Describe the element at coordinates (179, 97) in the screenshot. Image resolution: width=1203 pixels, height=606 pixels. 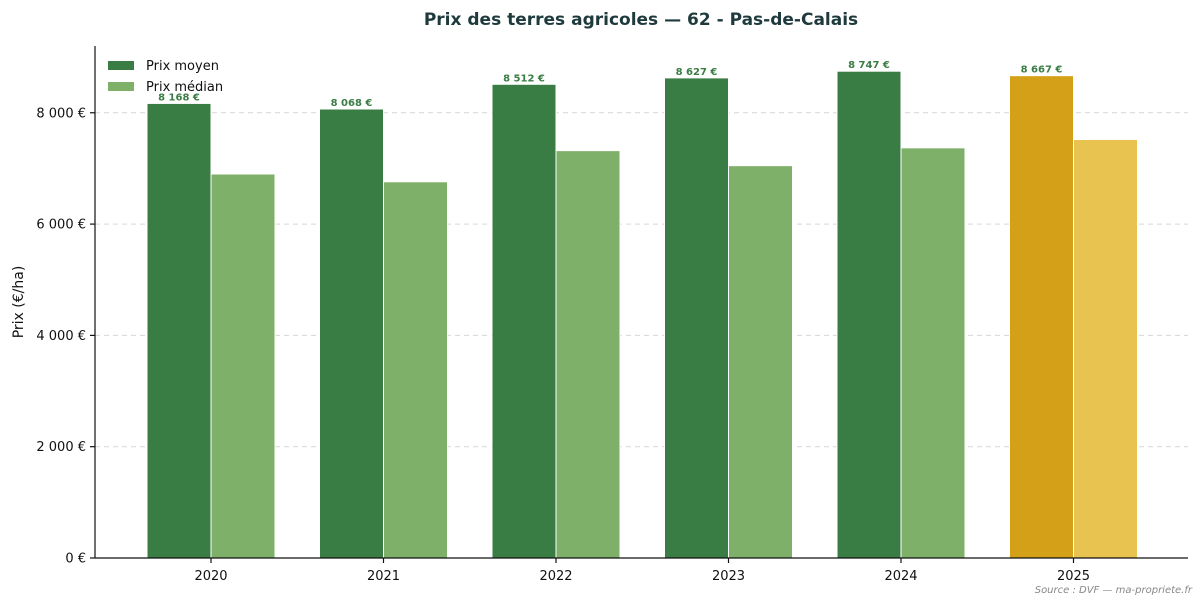
I see `data-label-2020: 8 168 €` at that location.